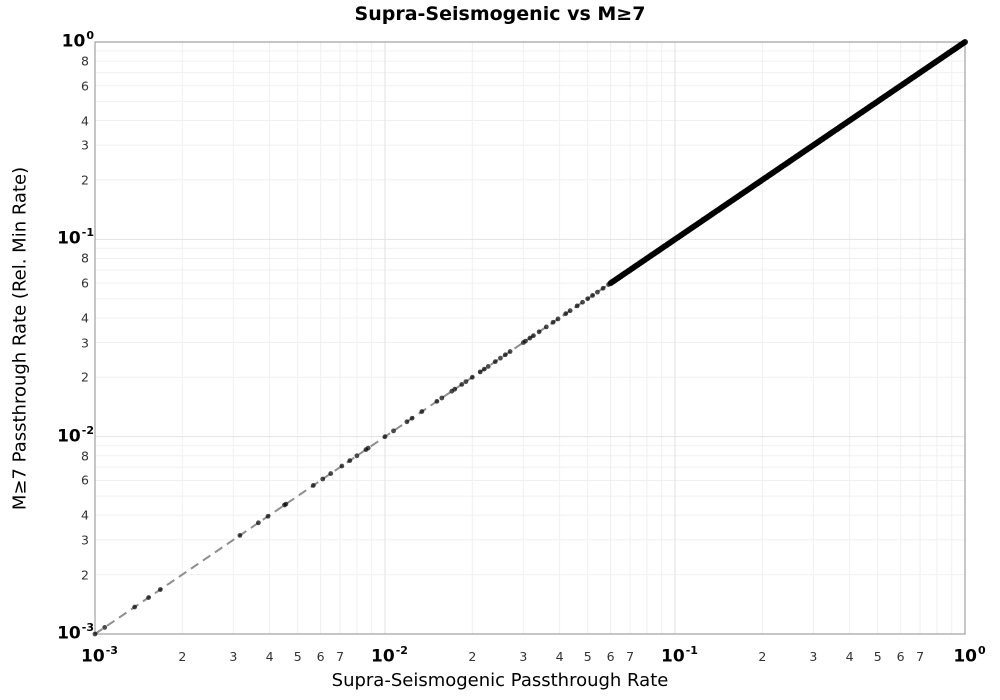 The width and height of the screenshot is (1000, 700). Describe the element at coordinates (500, 14) in the screenshot. I see `chart-title: Supra-Seismogenic vs M≥7` at that location.